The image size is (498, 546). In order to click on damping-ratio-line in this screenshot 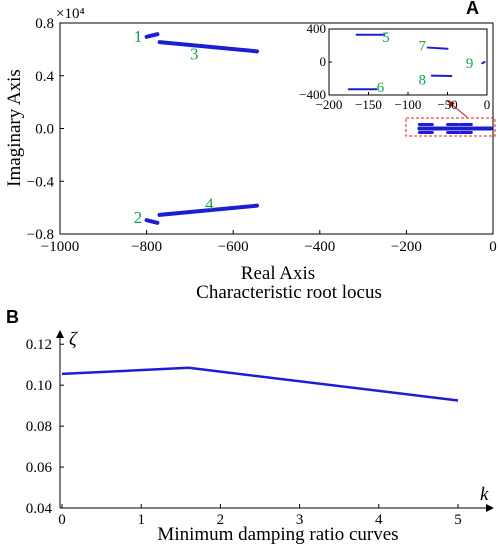, I will do `click(260, 384)`.